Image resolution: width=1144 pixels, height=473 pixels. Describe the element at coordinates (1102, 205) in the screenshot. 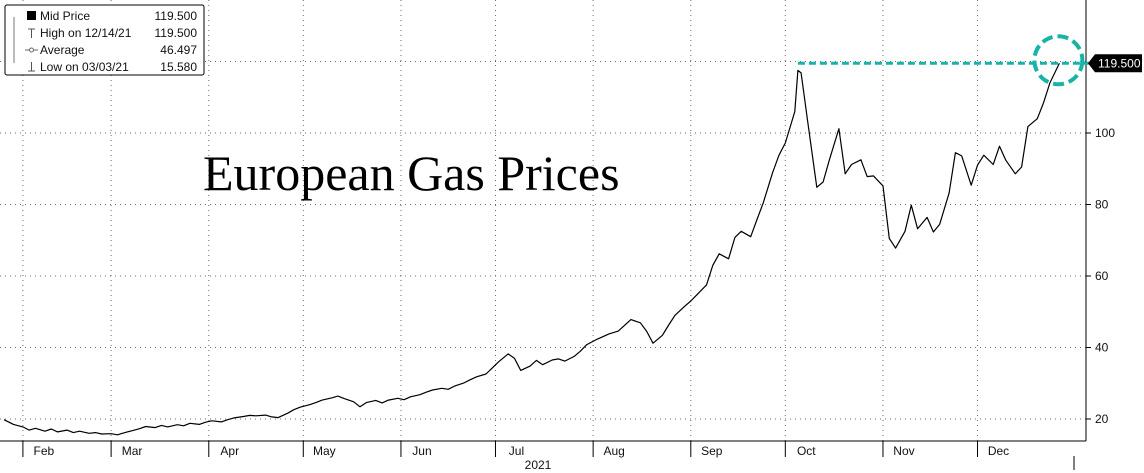

I see `y-tick-label: 80` at that location.